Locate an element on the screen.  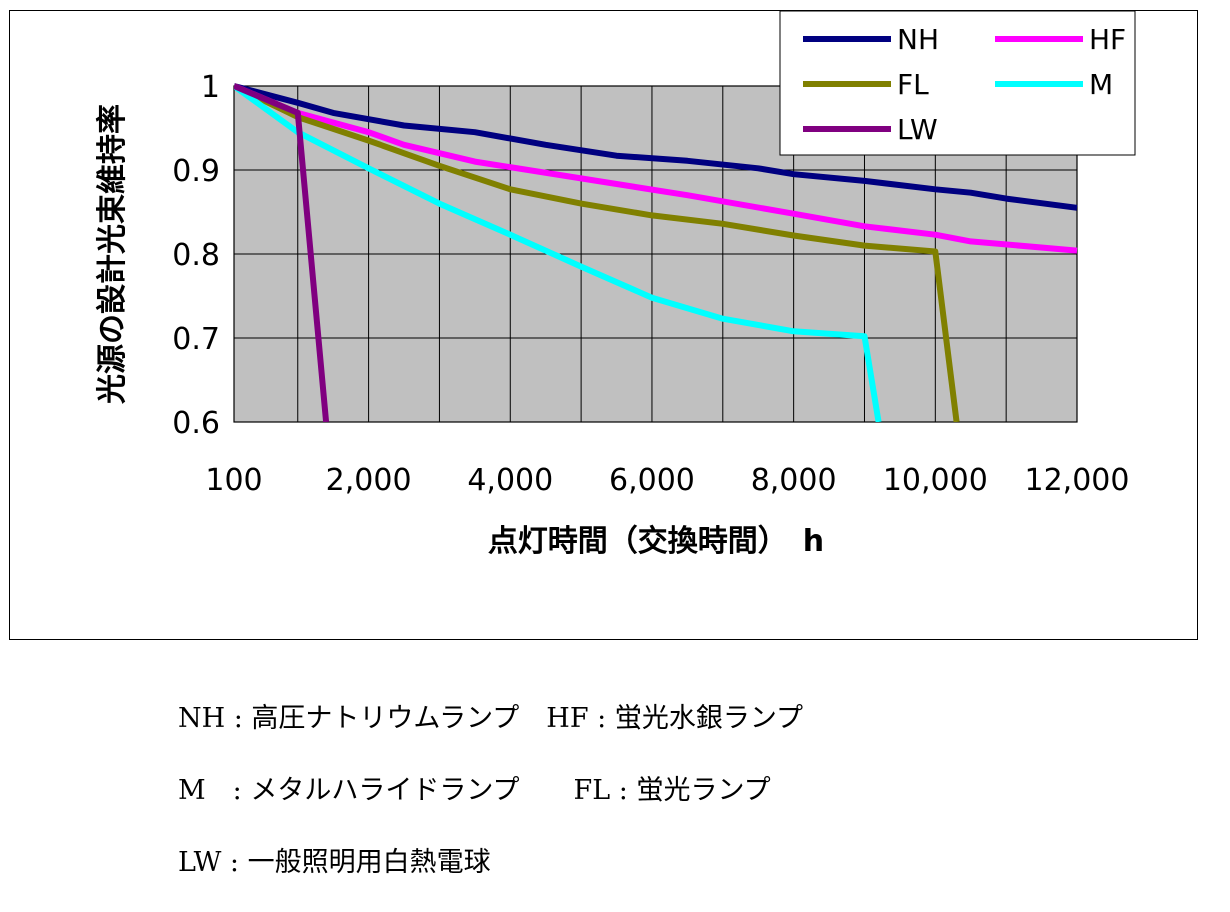
legend-label-hf: HF is located at coordinates (1107, 39).